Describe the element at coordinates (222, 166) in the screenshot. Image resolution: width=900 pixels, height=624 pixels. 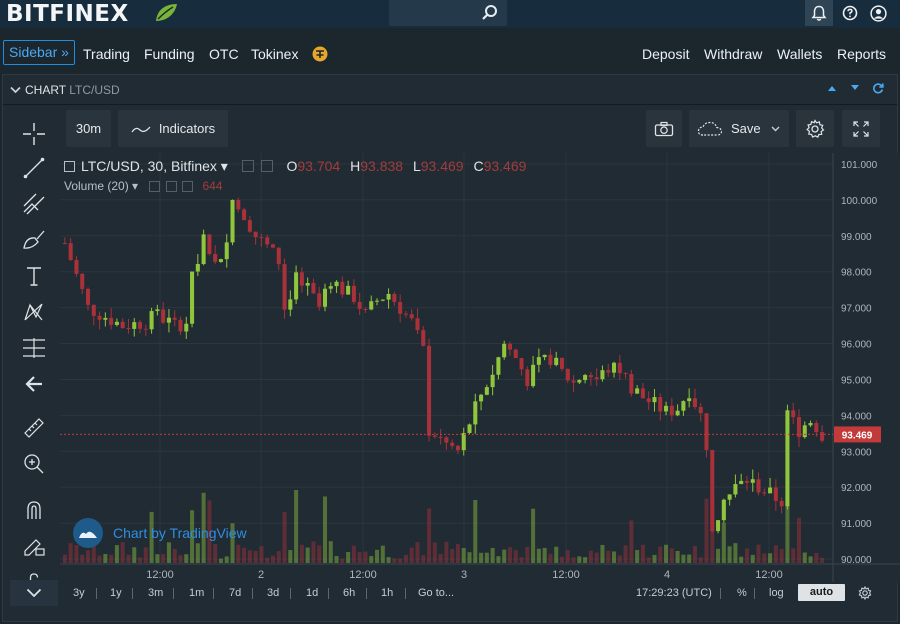
I see `symbol-dropdown-icon: ▾` at that location.